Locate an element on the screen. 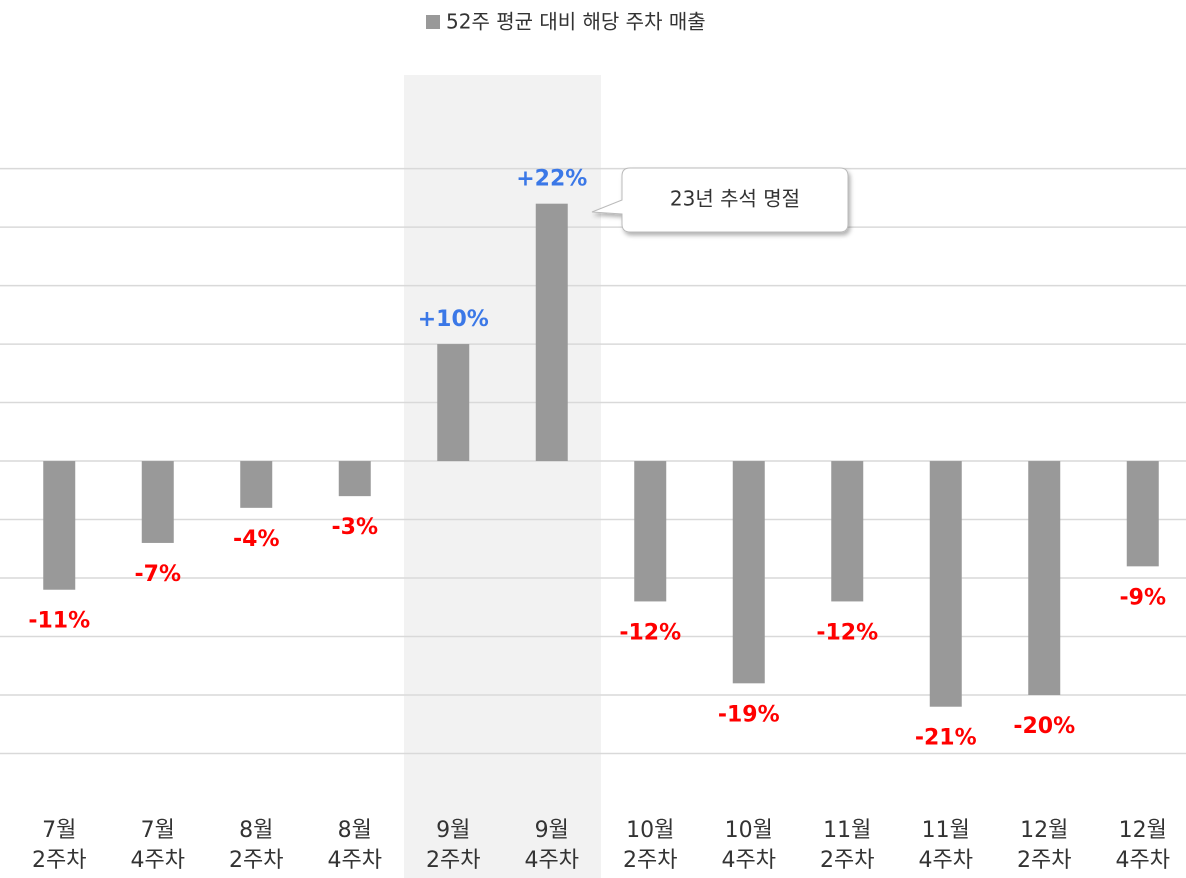  x-tick-label: 7월 4주차 is located at coordinates (157, 845).